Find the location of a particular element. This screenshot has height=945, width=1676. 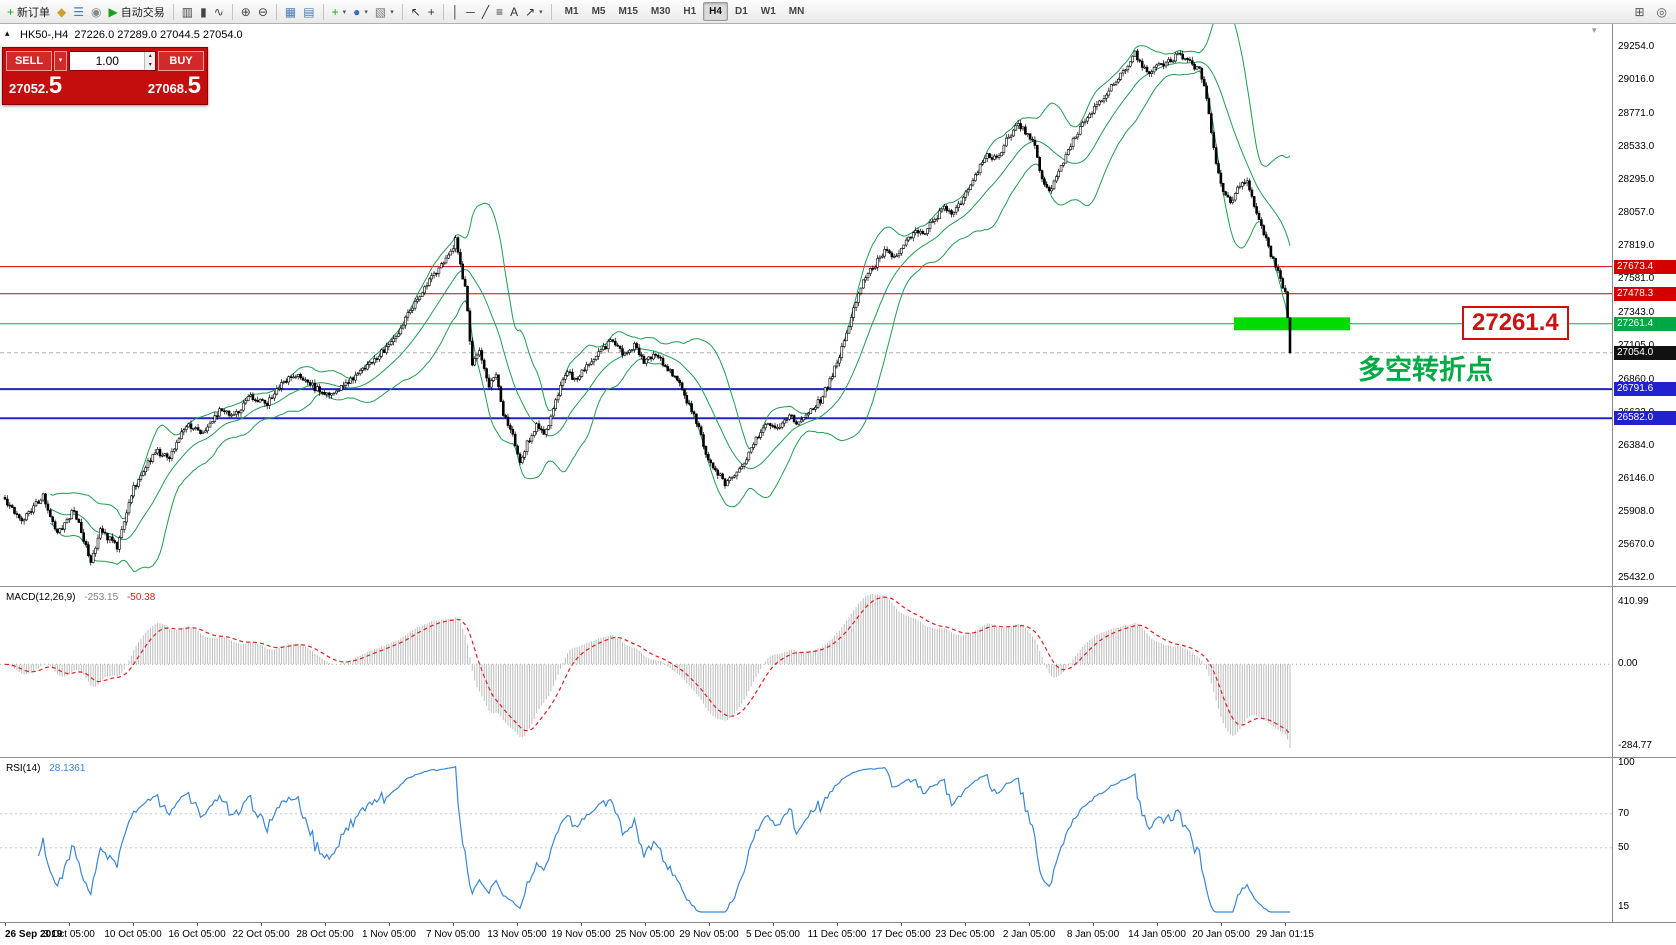

panel-separator-rsi is located at coordinates (838, 757).